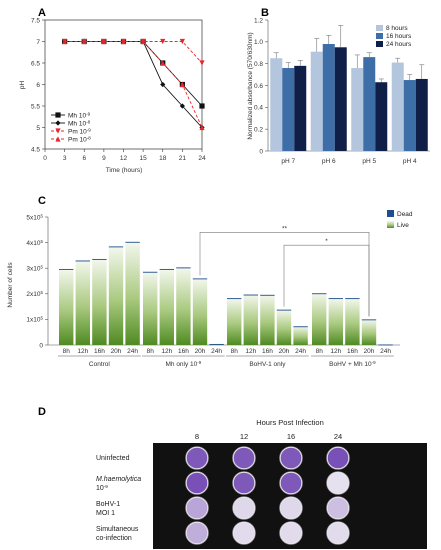 This screenshot has height=550, width=441. What do you see at coordinates (124, 158) in the screenshot?
I see `x-tick-label: 12` at bounding box center [124, 158].